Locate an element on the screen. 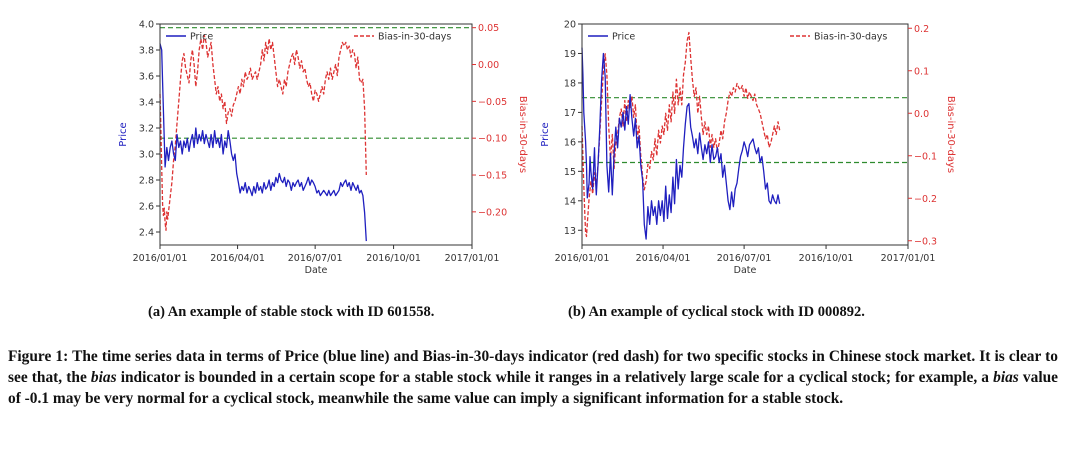 The width and height of the screenshot is (1065, 453). y-tick-label: 3.6 is located at coordinates (146, 77).